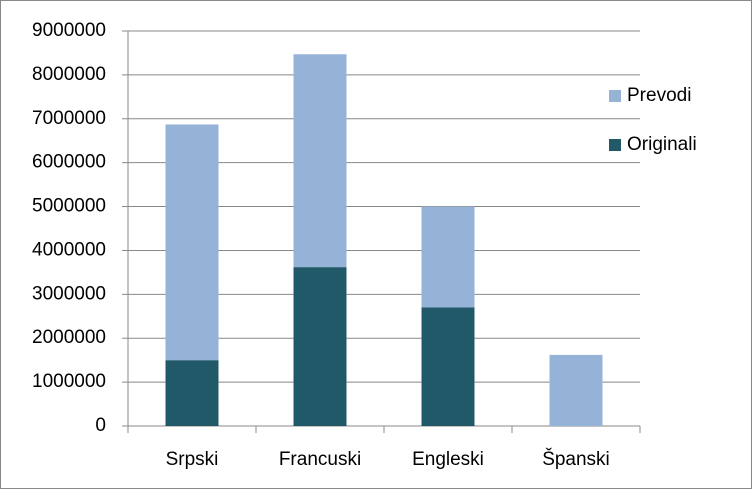  What do you see at coordinates (662, 144) in the screenshot?
I see `legend-label: Originali` at bounding box center [662, 144].